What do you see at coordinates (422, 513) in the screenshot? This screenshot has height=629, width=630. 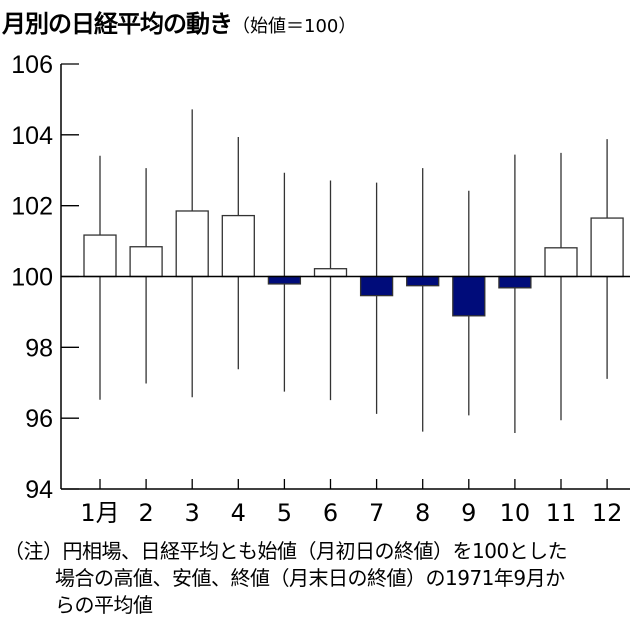 I see `x-tick-label: 8` at bounding box center [422, 513].